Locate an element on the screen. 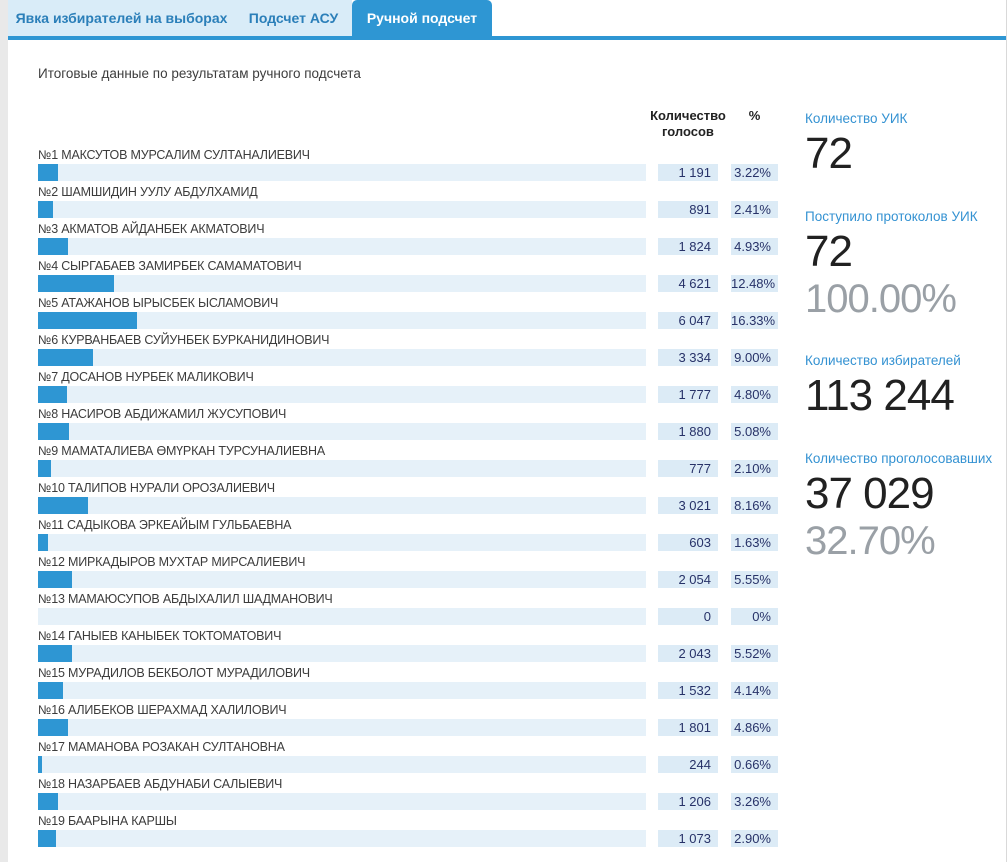 The height and width of the screenshot is (862, 1007). tab-asu-count: Подсчет АСУ is located at coordinates (293, 18).